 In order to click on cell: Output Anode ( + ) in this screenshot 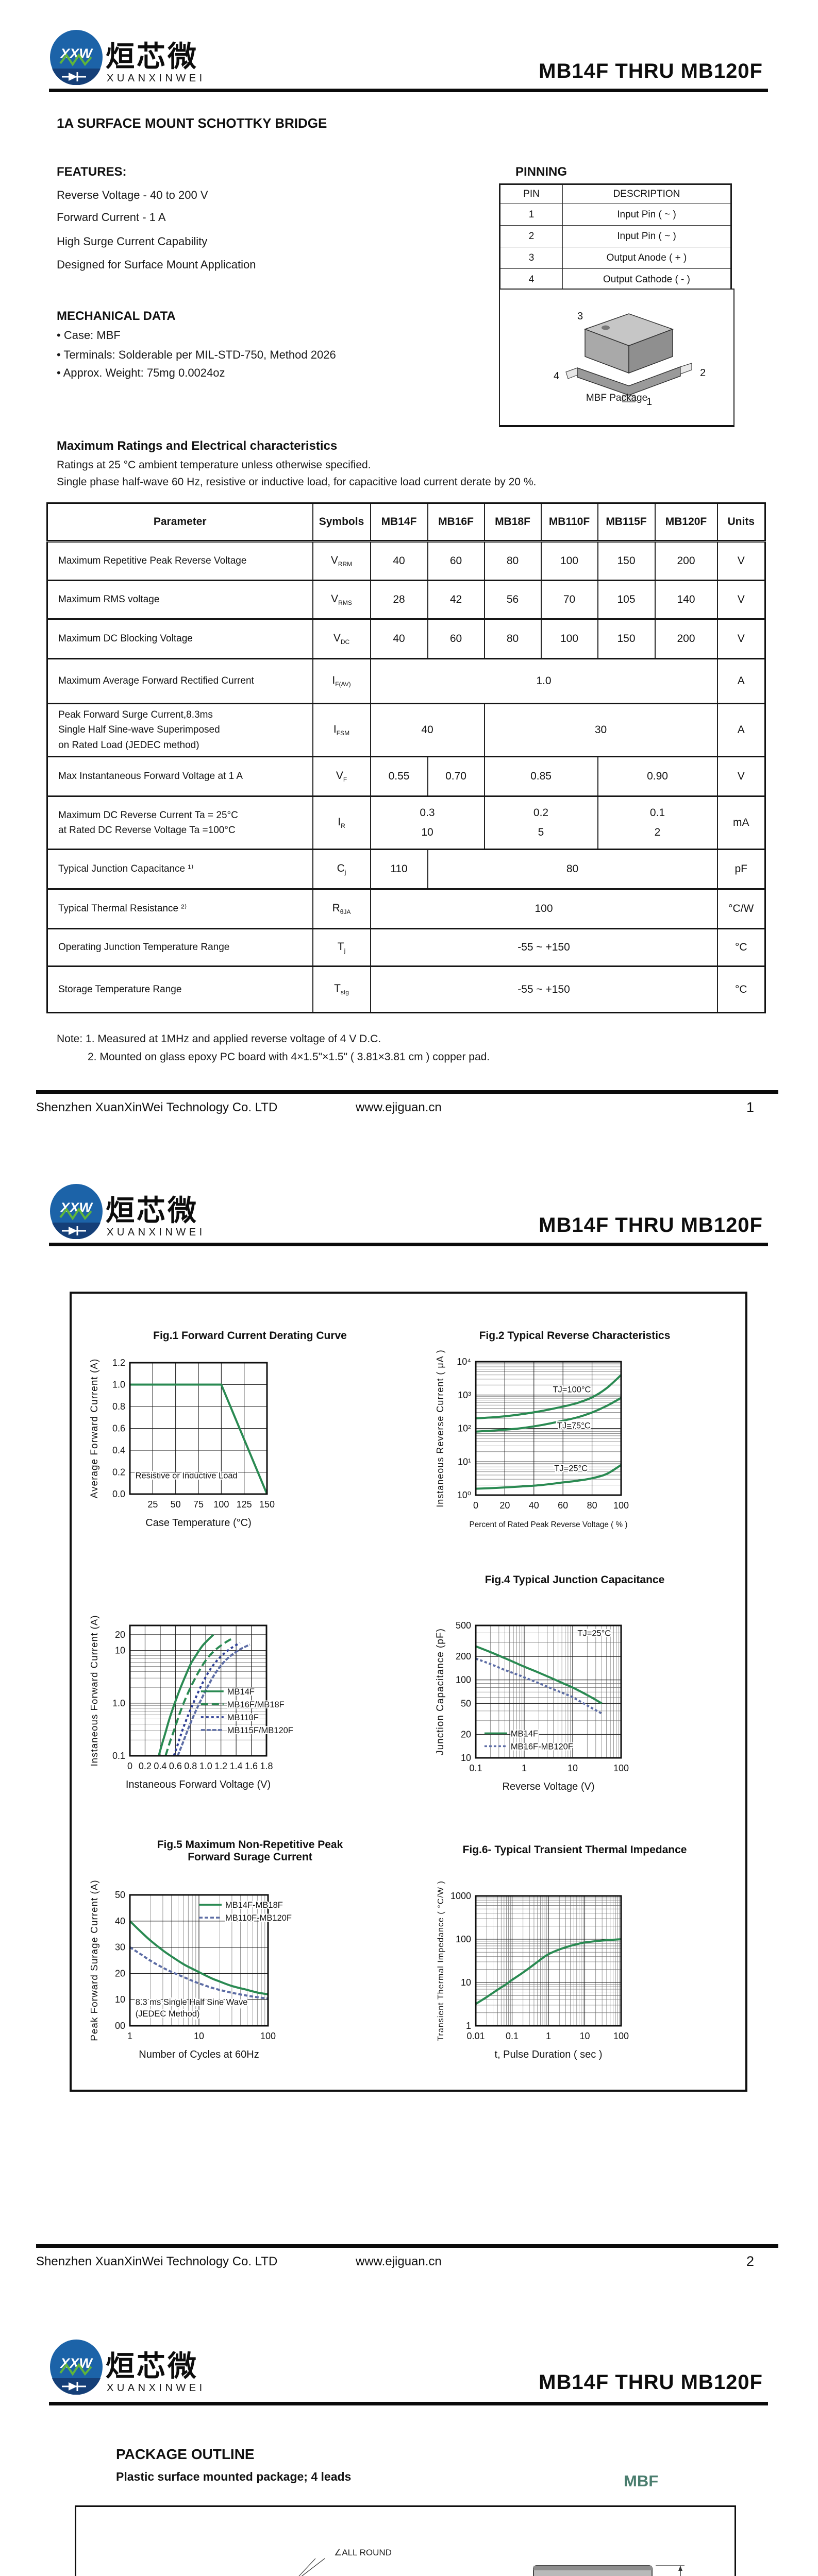, I will do `click(646, 258)`.